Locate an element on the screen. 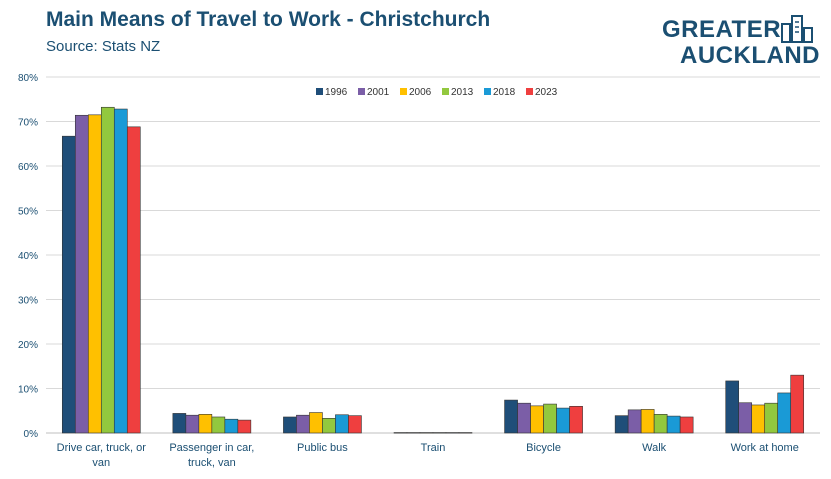 This screenshot has height=479, width=831. y-tick-label: 20% is located at coordinates (28, 345).